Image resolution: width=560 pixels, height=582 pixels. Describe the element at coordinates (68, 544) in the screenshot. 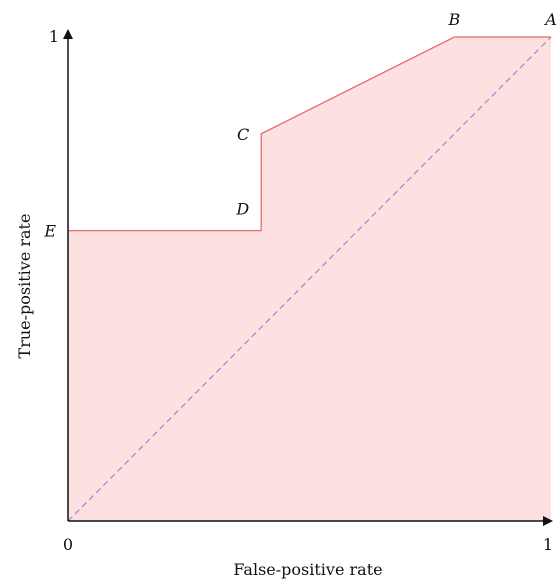

I see `x-tick-0: 0` at that location.